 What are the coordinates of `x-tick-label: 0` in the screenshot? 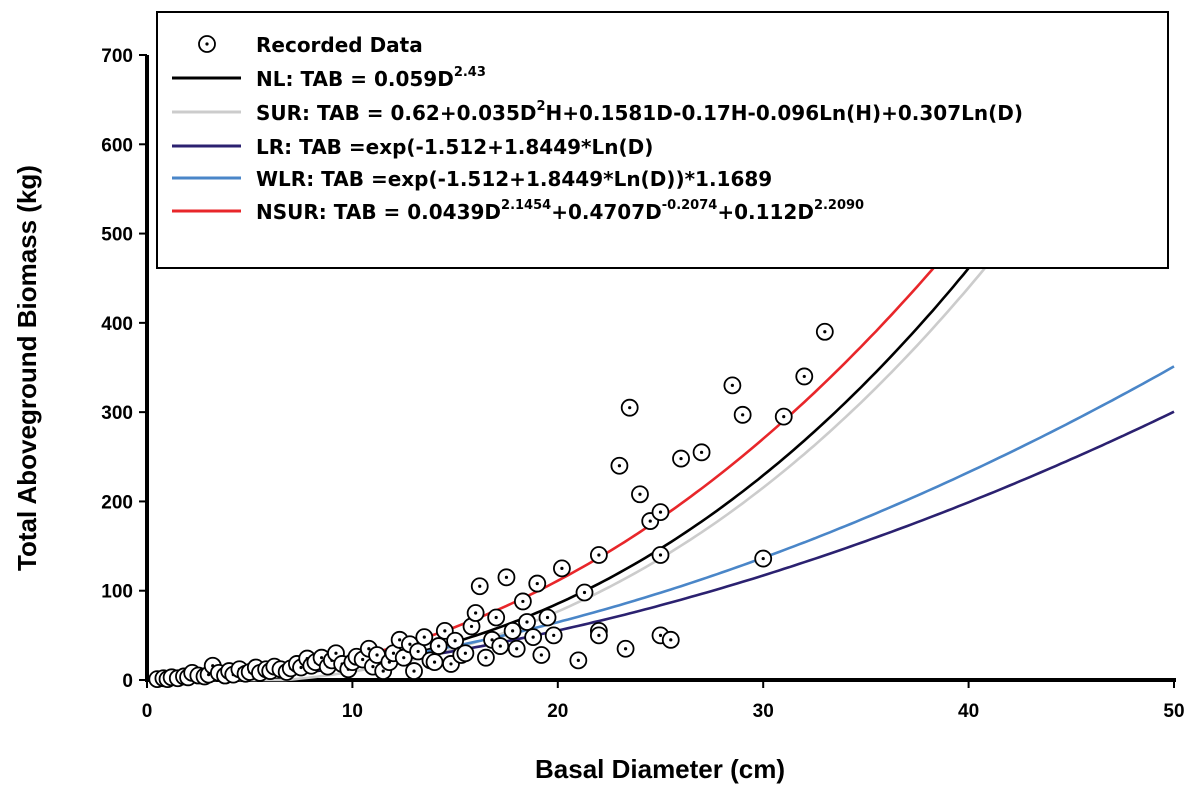 It's located at (147, 711).